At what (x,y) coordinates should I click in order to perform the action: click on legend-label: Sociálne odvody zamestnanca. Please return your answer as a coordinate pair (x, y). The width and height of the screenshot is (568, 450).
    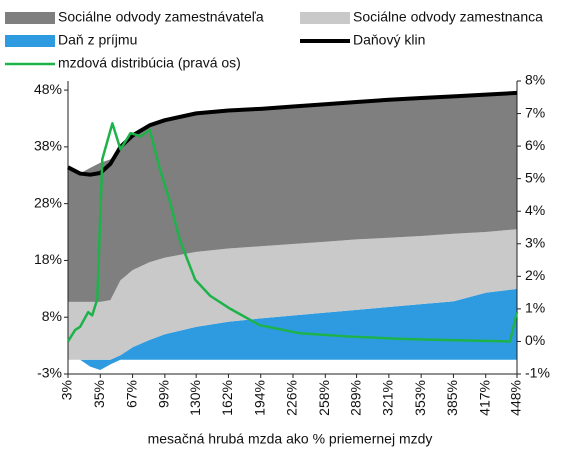
    Looking at the image, I should click on (448, 17).